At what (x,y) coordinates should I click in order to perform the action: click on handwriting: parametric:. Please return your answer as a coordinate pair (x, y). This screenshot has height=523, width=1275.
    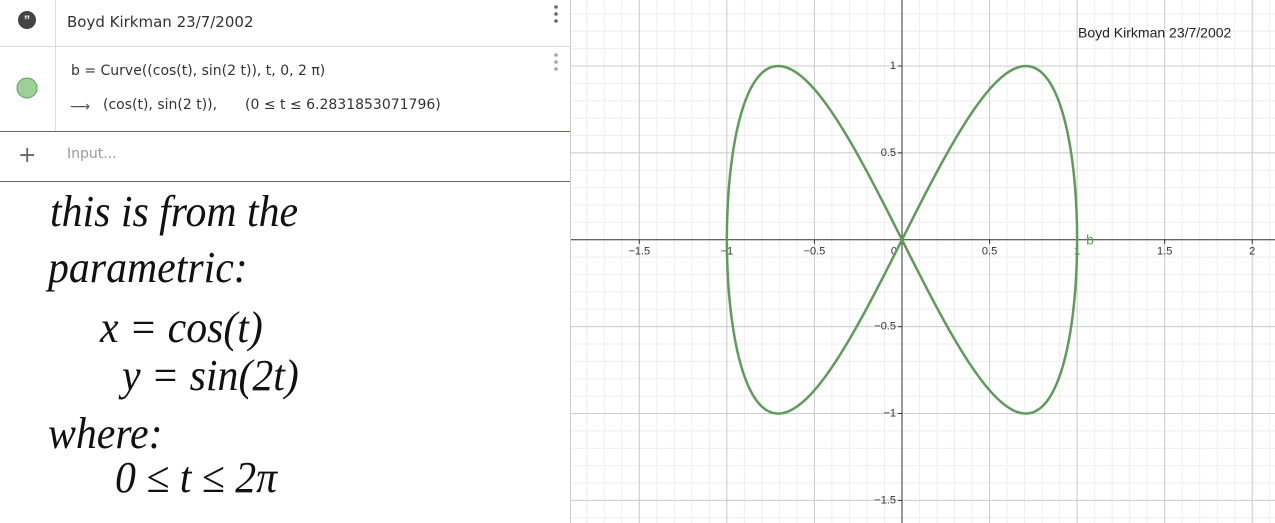
    Looking at the image, I should click on (148, 267).